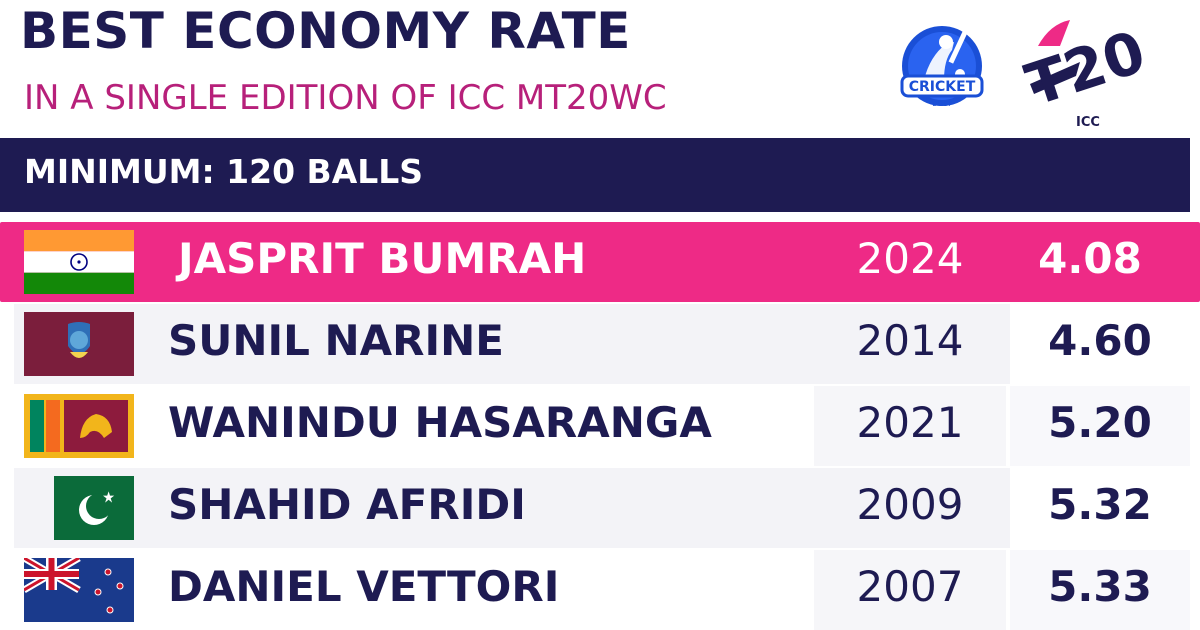  What do you see at coordinates (602, 344) in the screenshot?
I see `table-row: SUNIL NARINE 2014 4.60` at bounding box center [602, 344].